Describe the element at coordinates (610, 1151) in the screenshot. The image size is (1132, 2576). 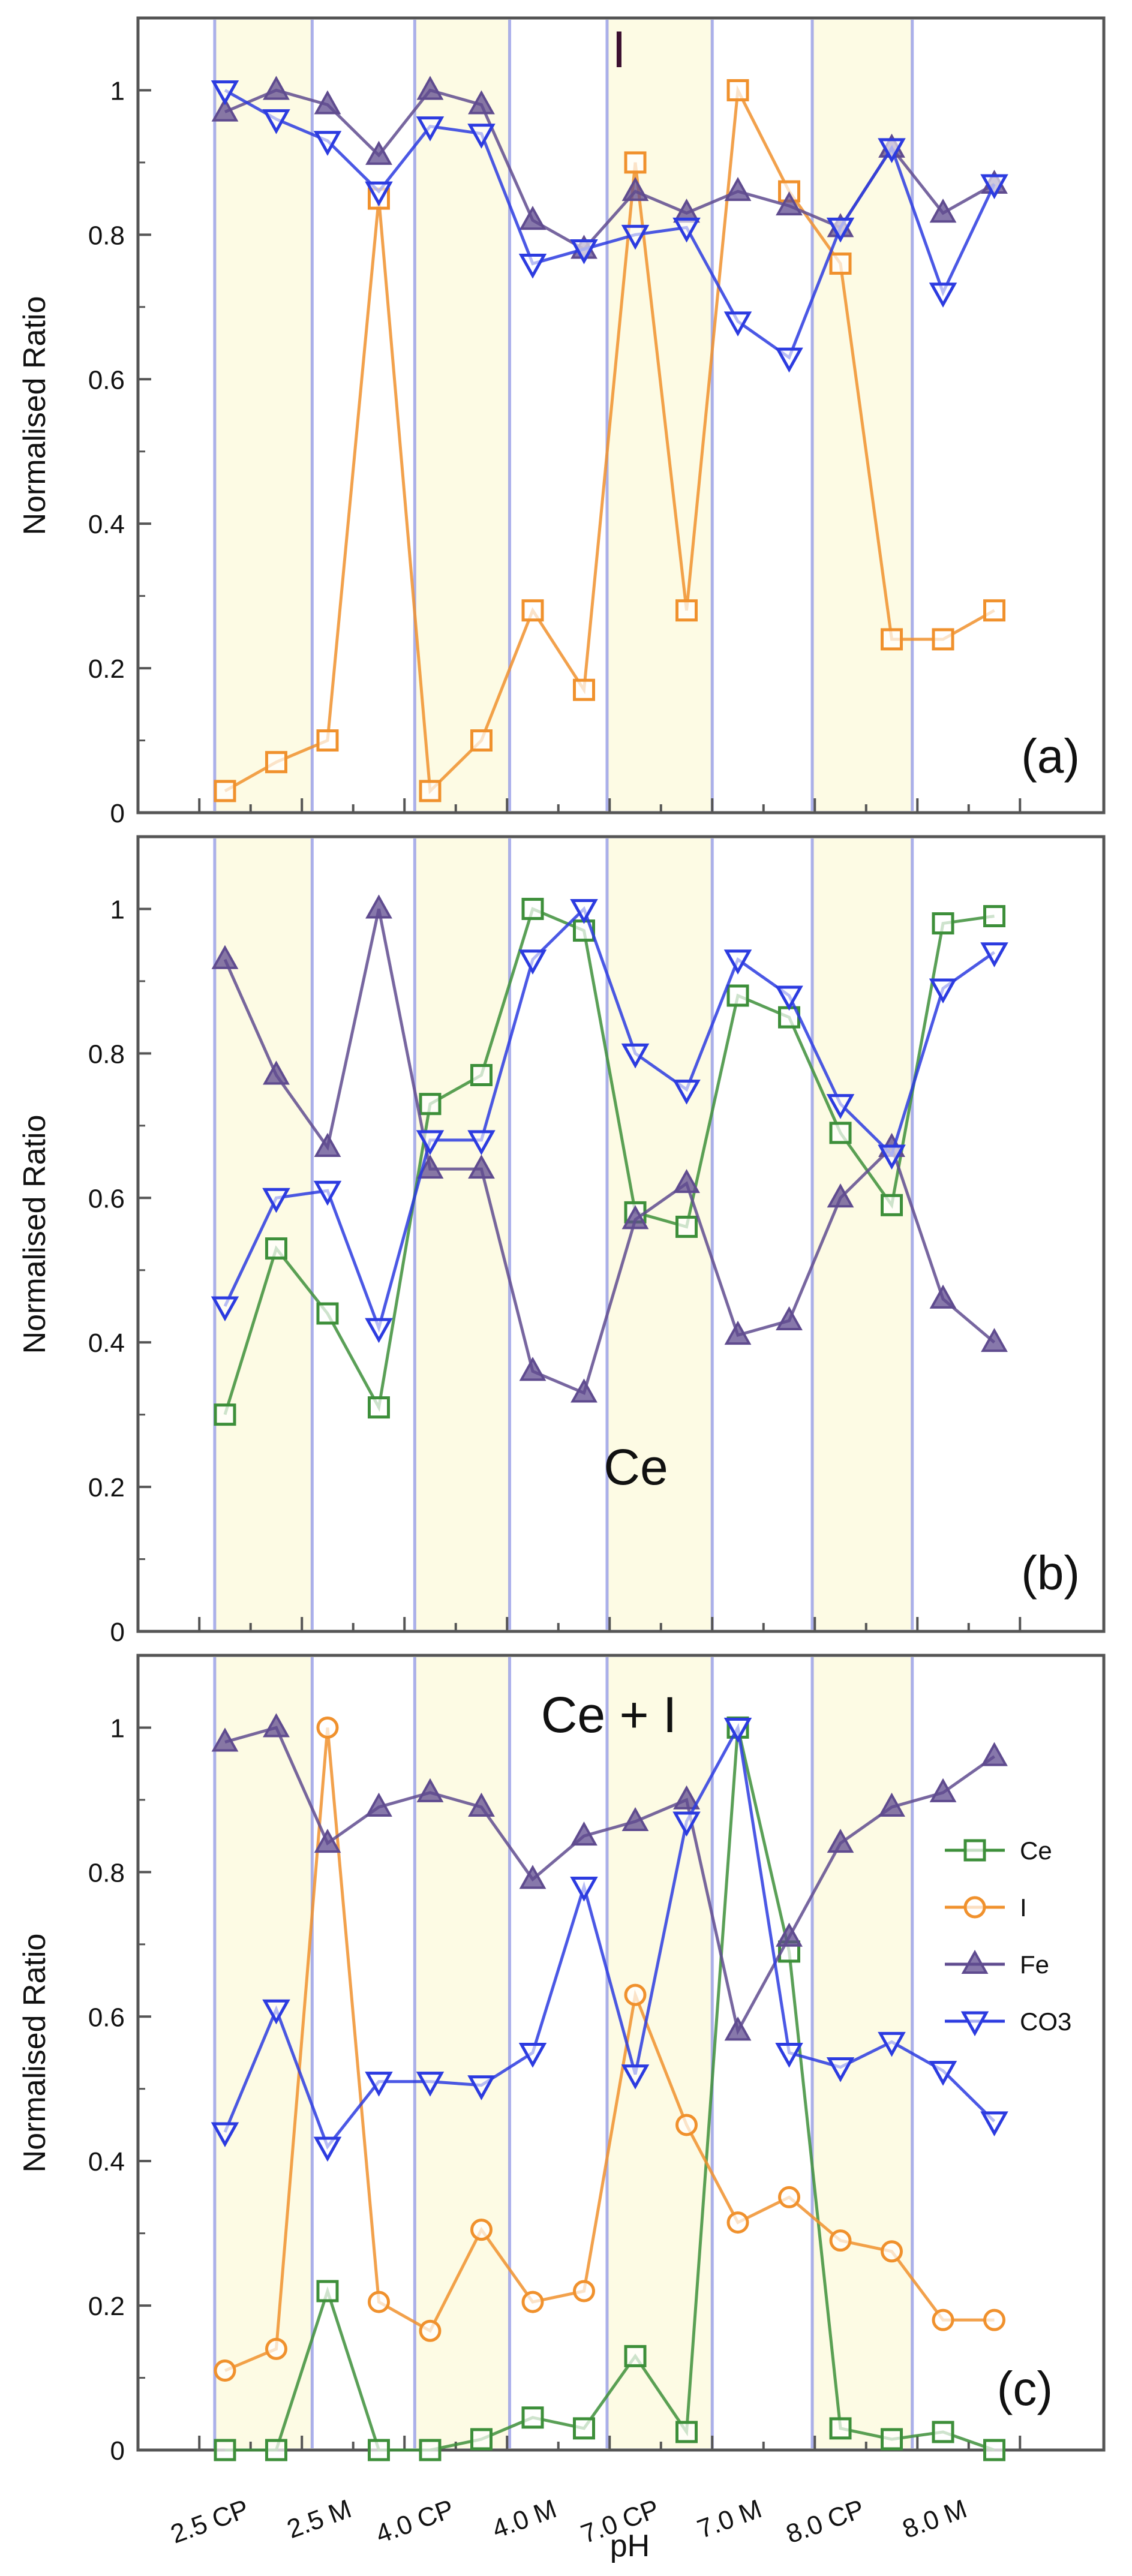
I see `panel-b-line-fe` at that location.